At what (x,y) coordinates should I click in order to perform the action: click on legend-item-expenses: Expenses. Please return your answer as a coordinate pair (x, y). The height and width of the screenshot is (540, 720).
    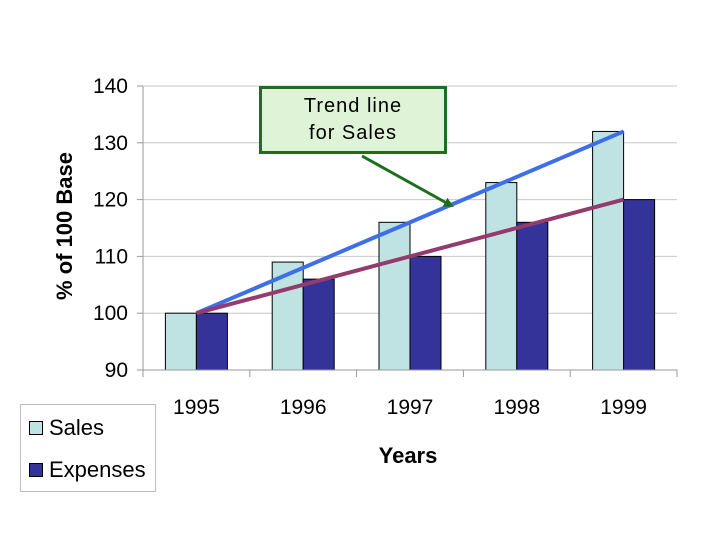
    Looking at the image, I should click on (87, 470).